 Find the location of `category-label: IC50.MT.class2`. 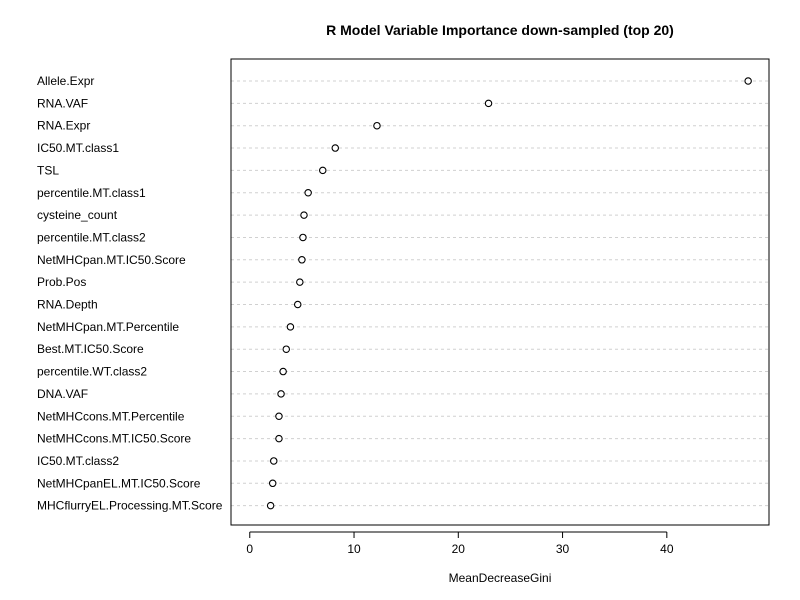

category-label: IC50.MT.class2 is located at coordinates (78, 461).